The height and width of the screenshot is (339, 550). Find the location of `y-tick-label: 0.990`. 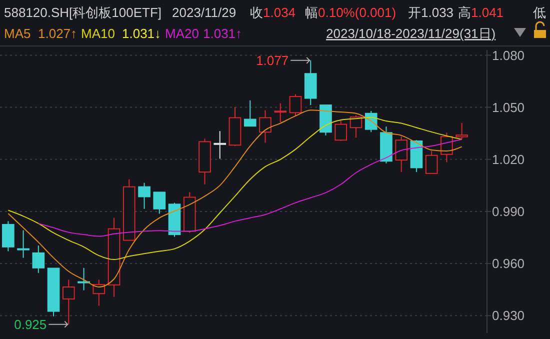

y-tick-label: 0.990 is located at coordinates (508, 212).